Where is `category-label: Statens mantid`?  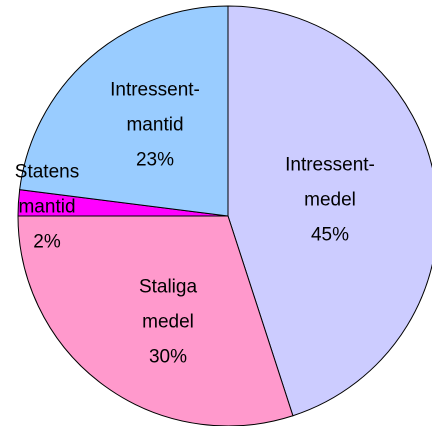
category-label: Statens mantid is located at coordinates (47, 189).